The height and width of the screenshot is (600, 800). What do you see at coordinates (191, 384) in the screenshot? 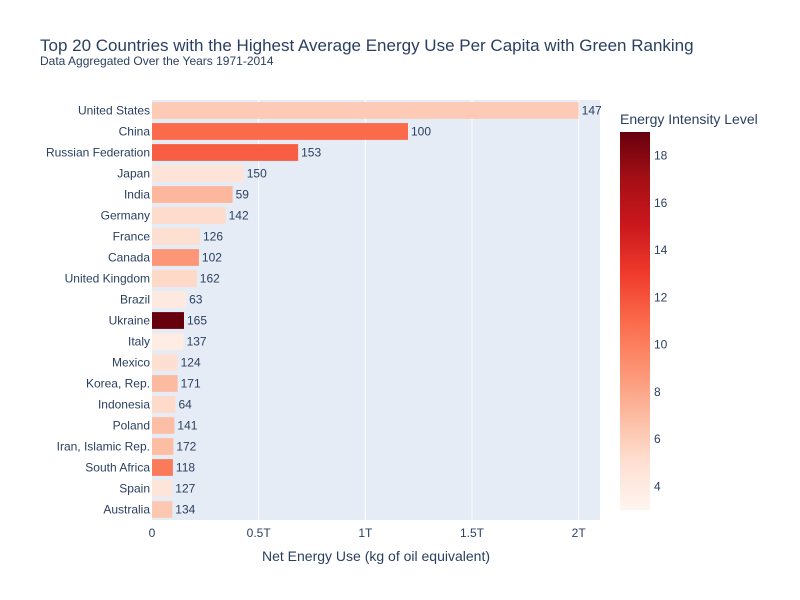
I see `bar-data-label: 171` at bounding box center [191, 384].